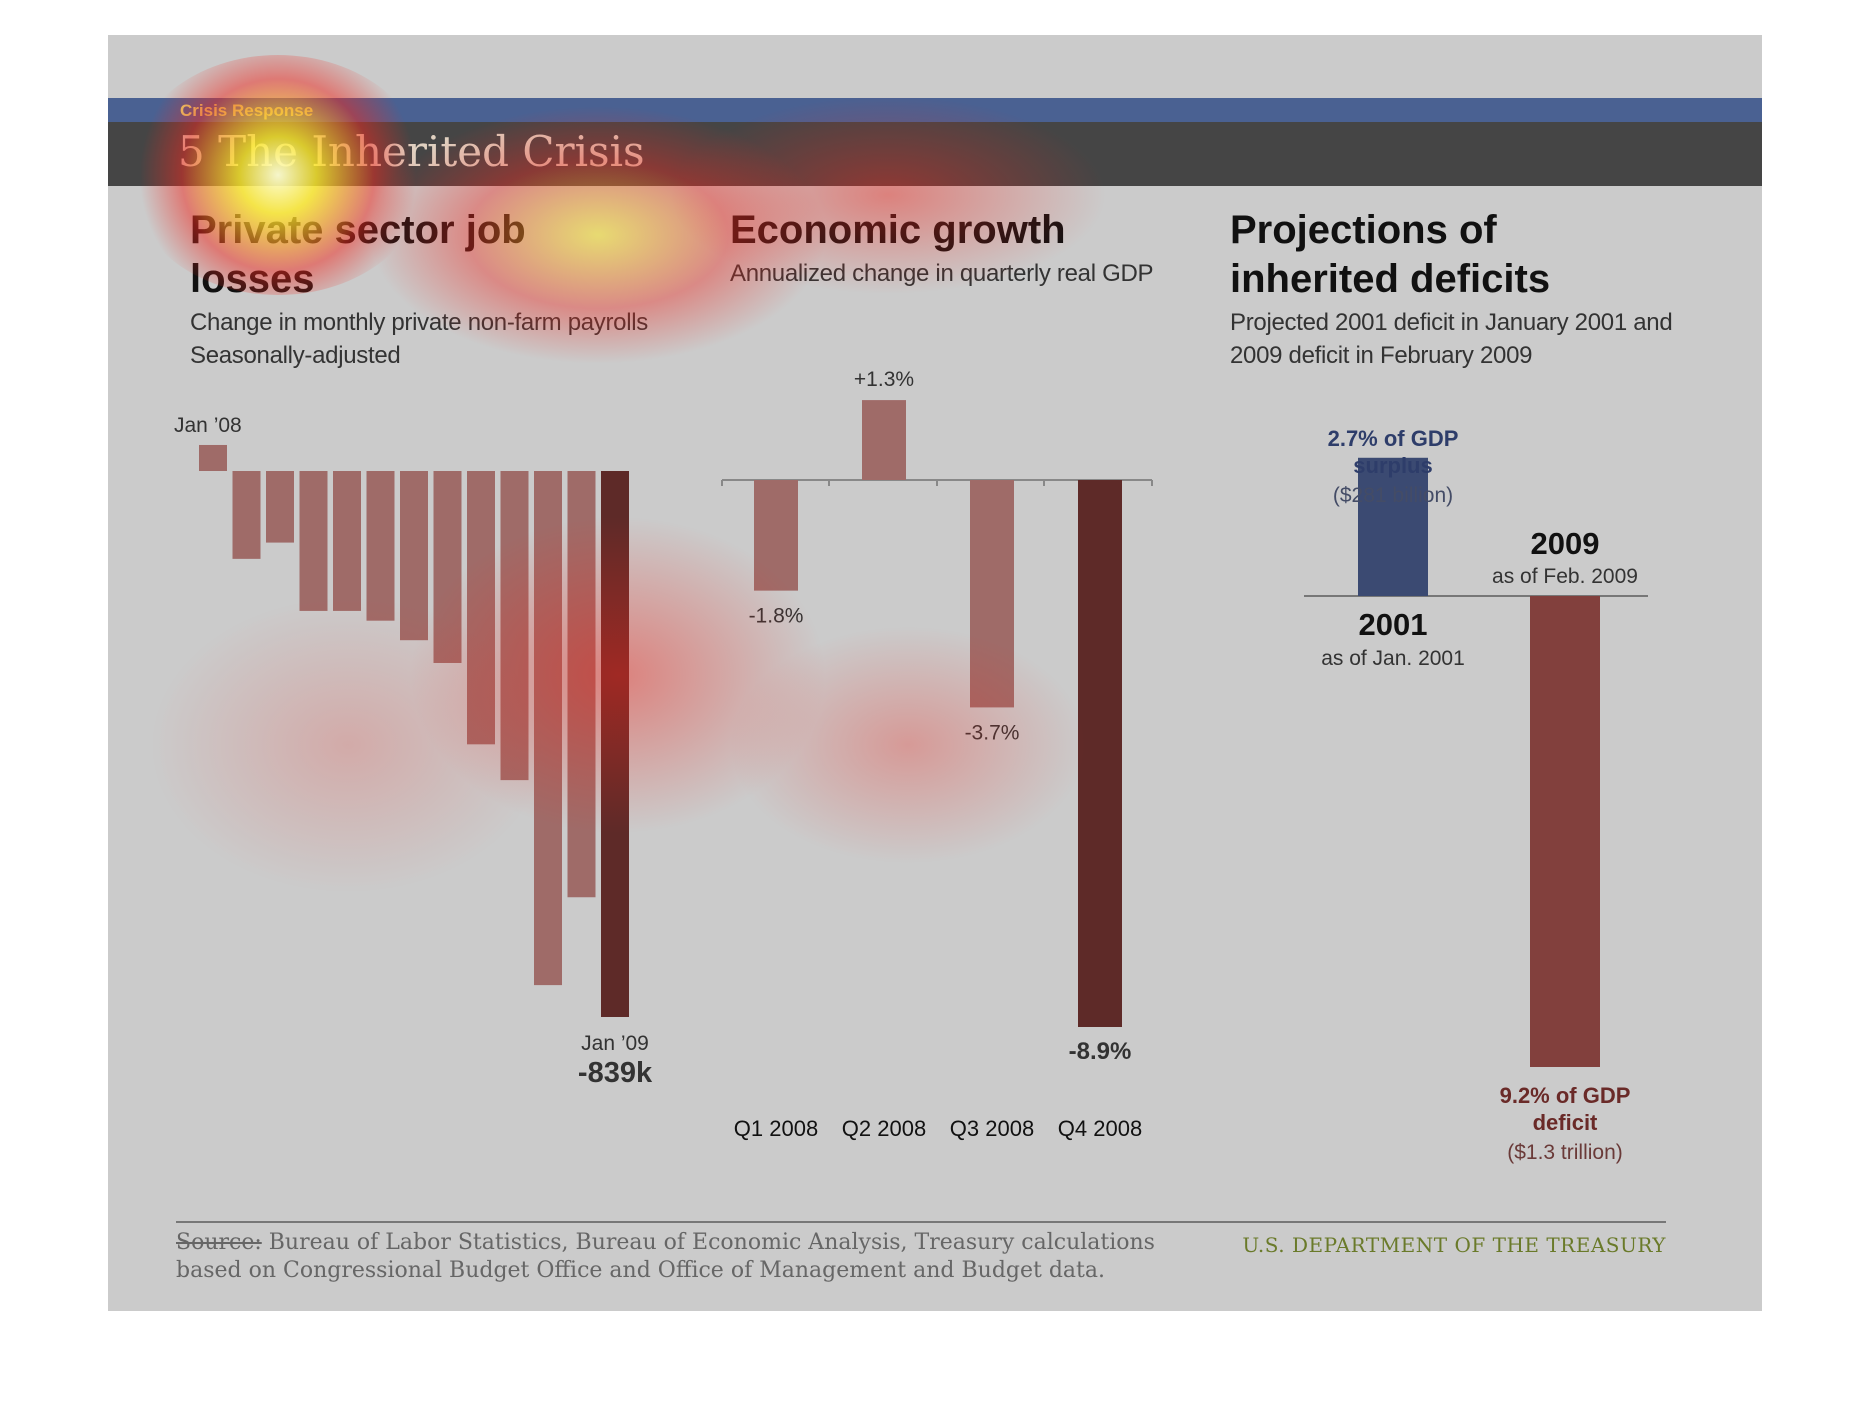 The image size is (1866, 1404). I want to click on deficit-chart-title-1: Projections of, so click(1363, 230).